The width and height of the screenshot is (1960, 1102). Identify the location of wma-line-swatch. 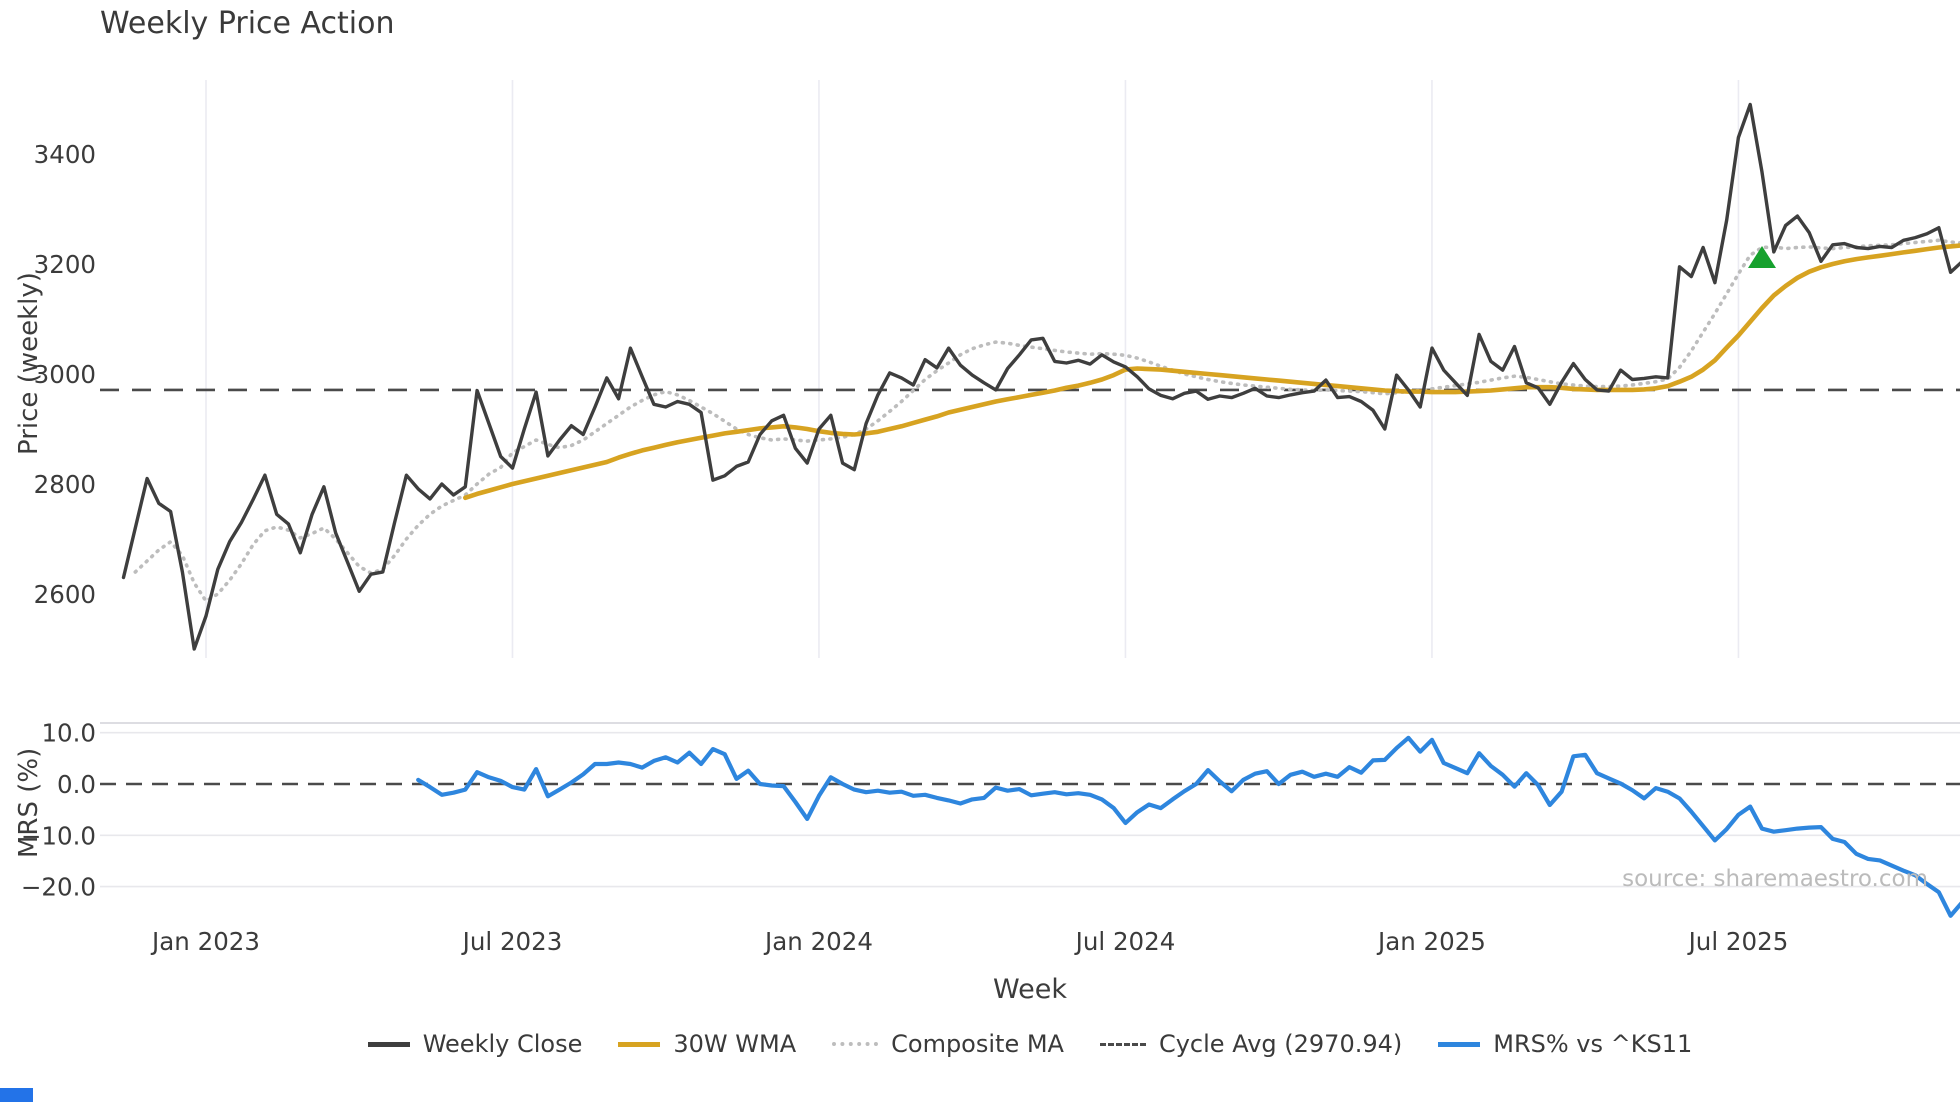
(639, 1044).